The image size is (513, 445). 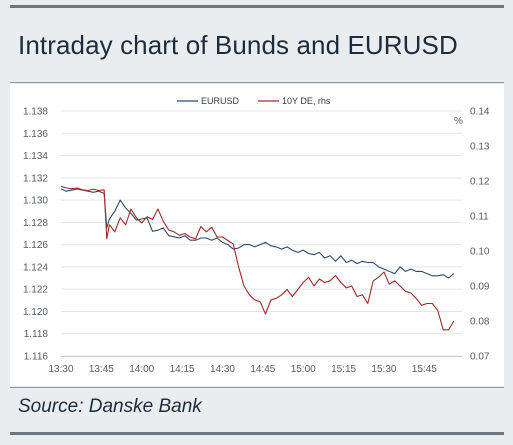 What do you see at coordinates (101, 369) in the screenshot?
I see `x-tick-label: 13:45` at bounding box center [101, 369].